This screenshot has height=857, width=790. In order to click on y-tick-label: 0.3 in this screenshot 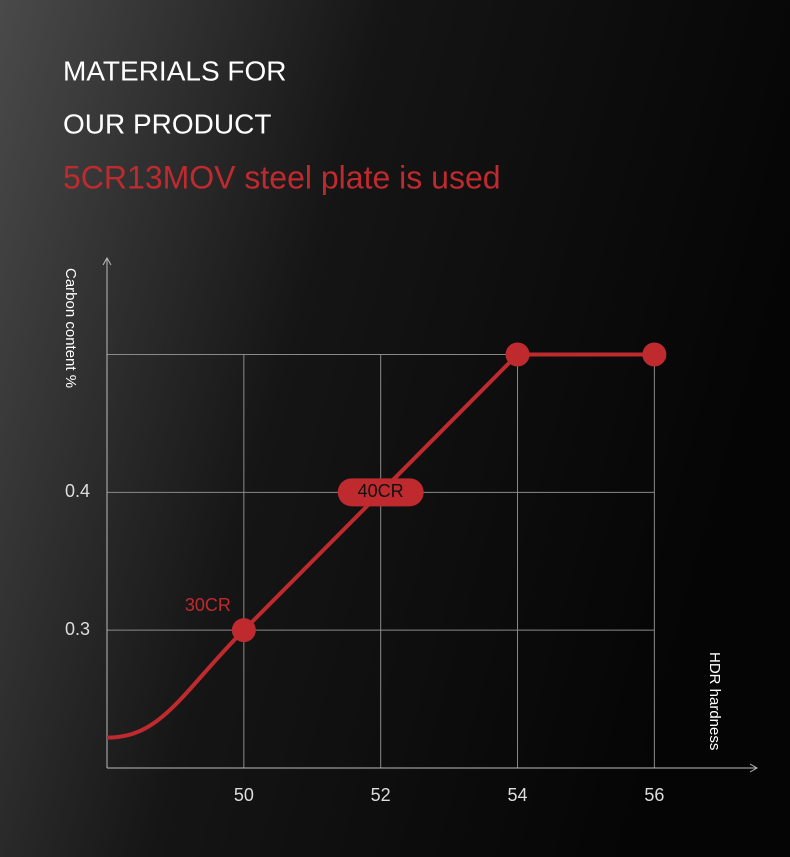, I will do `click(77, 629)`.